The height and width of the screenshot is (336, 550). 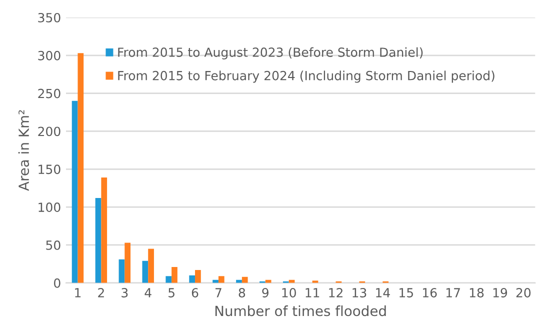 I want to click on y-tick-label: 100, so click(x=49, y=207).